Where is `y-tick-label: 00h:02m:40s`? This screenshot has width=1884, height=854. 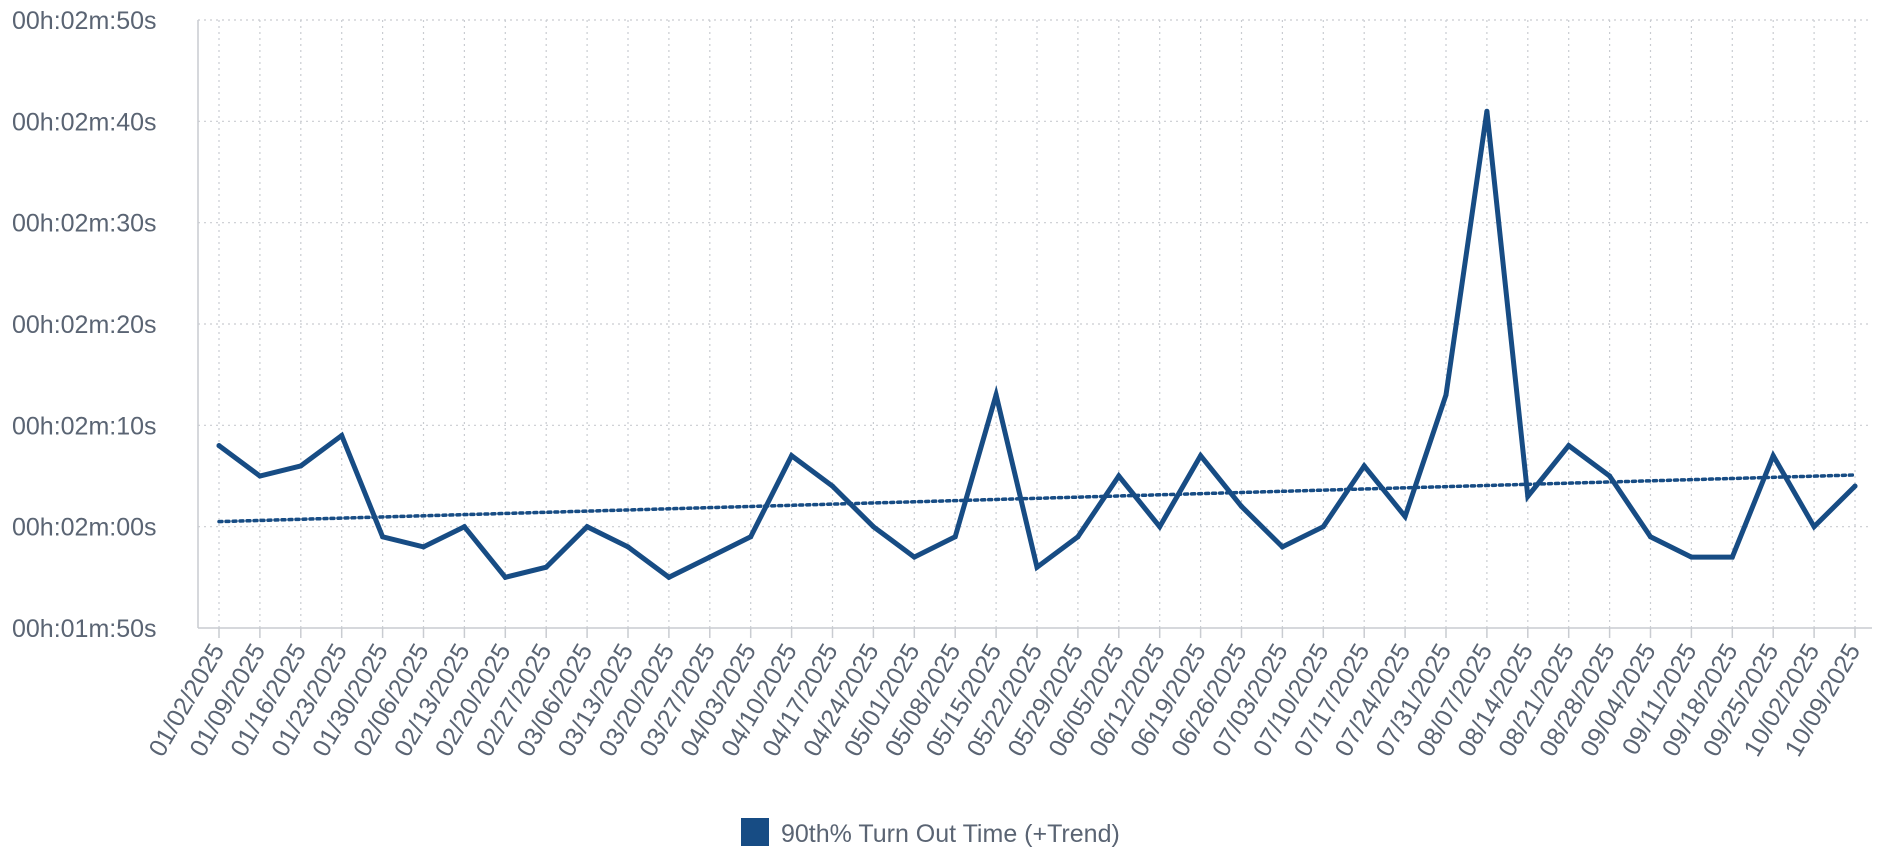
y-tick-label: 00h:02m:40s is located at coordinates (84, 122).